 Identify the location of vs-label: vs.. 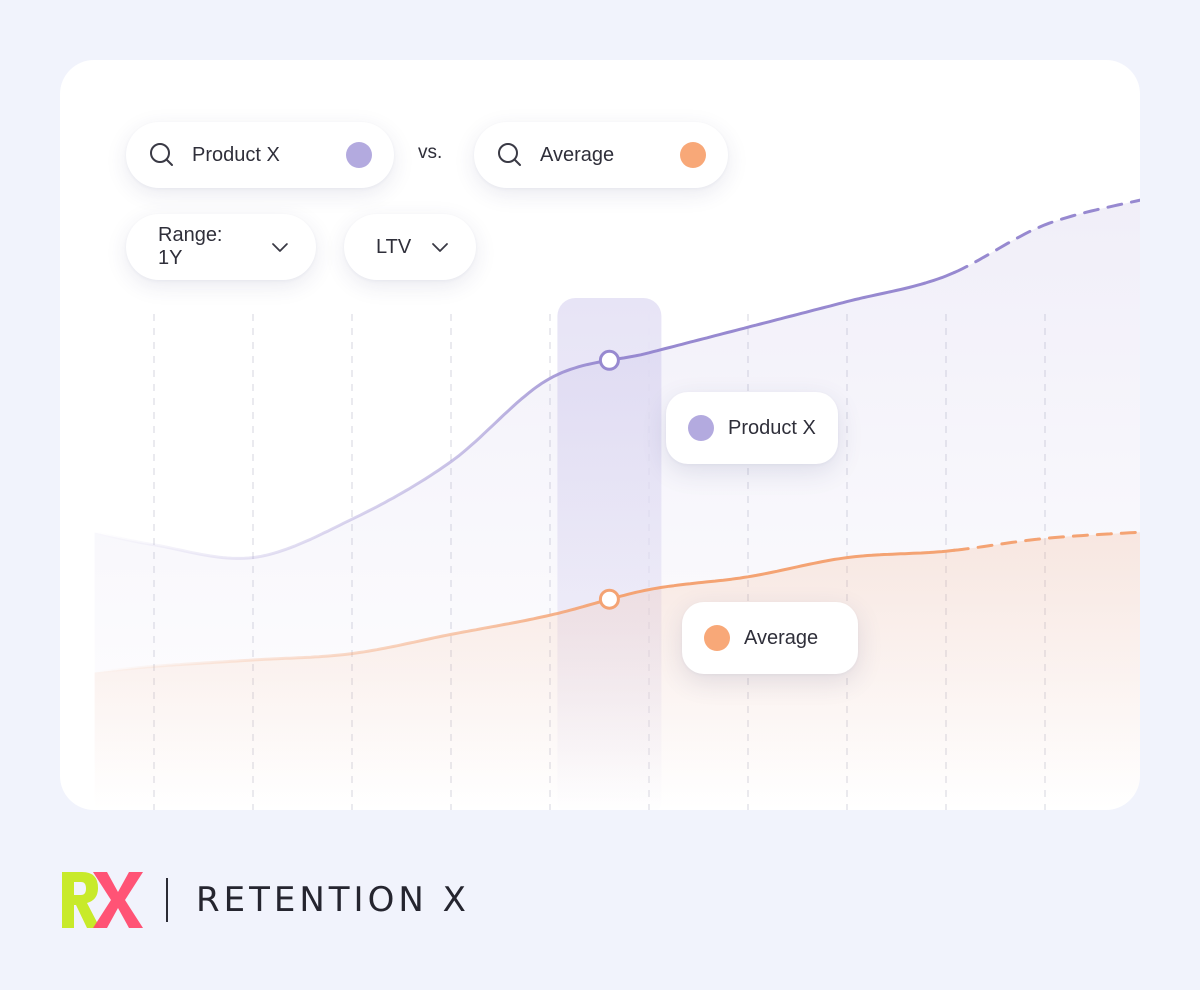
(430, 152).